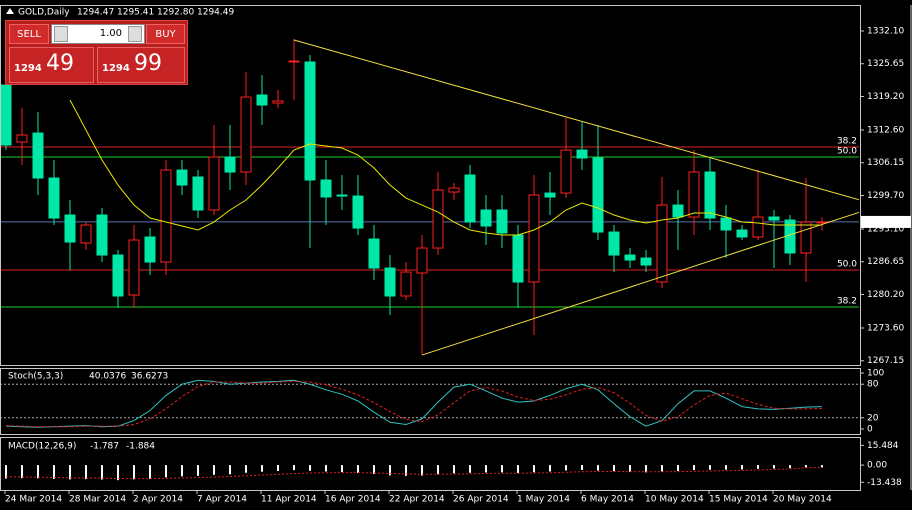 The width and height of the screenshot is (912, 510). What do you see at coordinates (885, 31) in the screenshot?
I see `y-tick-label: 1332.10` at bounding box center [885, 31].